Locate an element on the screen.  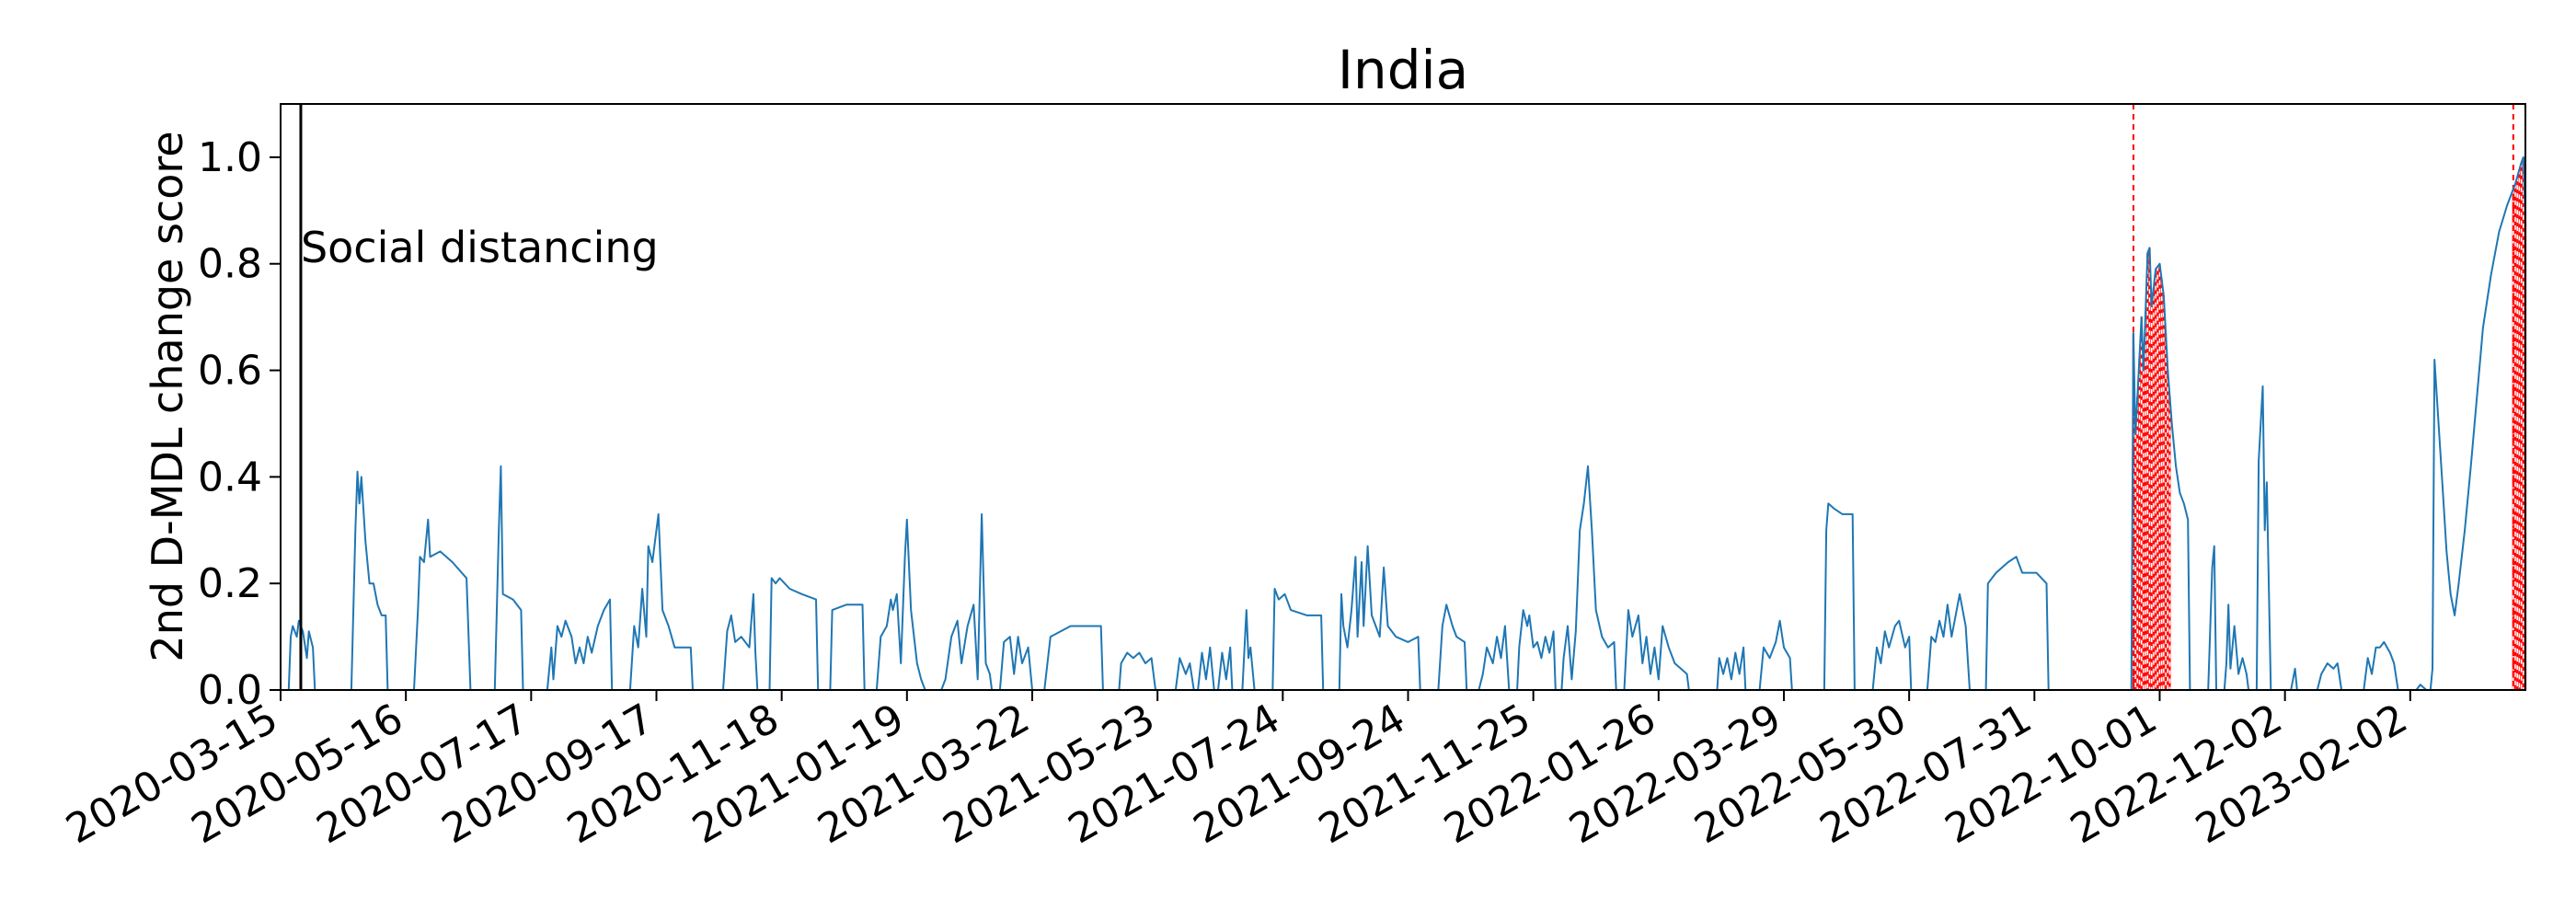
y-tick-label: 0.2 is located at coordinates (230, 583).